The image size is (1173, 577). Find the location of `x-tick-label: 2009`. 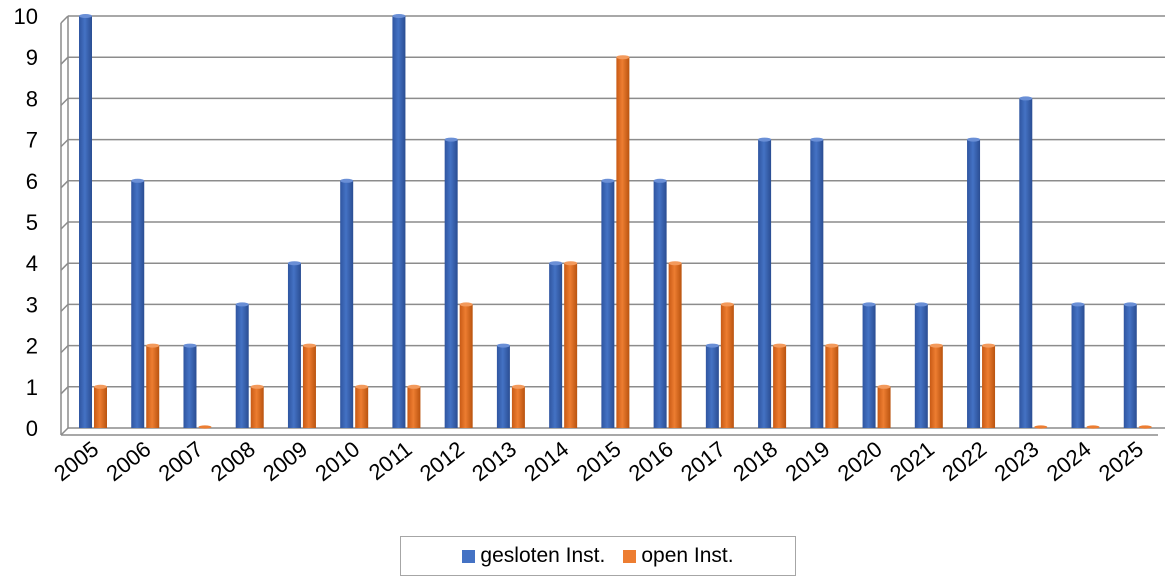

x-tick-label: 2009 is located at coordinates (285, 461).